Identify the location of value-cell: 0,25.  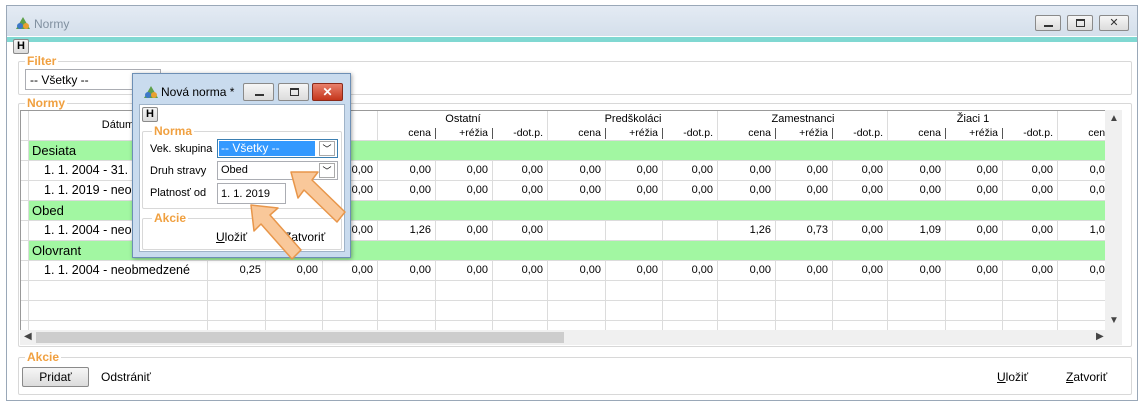
(237, 271).